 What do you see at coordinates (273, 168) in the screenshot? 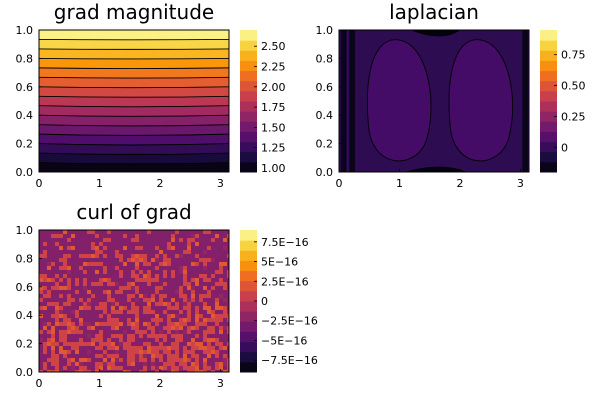
I see `colorbar-tick-label: 1.00` at bounding box center [273, 168].